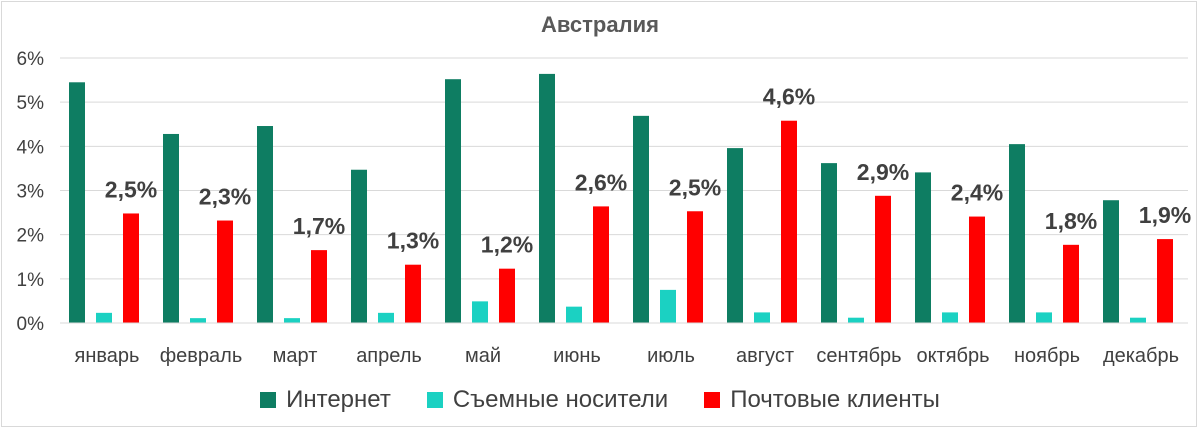 Image resolution: width=1200 pixels, height=430 pixels. Describe the element at coordinates (1141, 356) in the screenshot. I see `x-tick-label: декабрь` at that location.